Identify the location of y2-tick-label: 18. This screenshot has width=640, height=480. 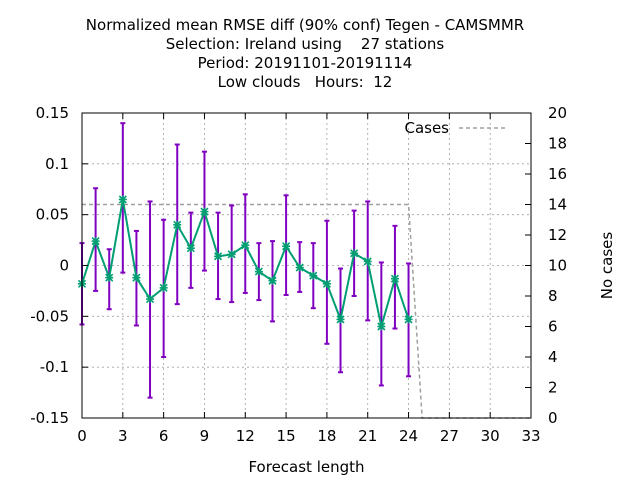
(557, 144).